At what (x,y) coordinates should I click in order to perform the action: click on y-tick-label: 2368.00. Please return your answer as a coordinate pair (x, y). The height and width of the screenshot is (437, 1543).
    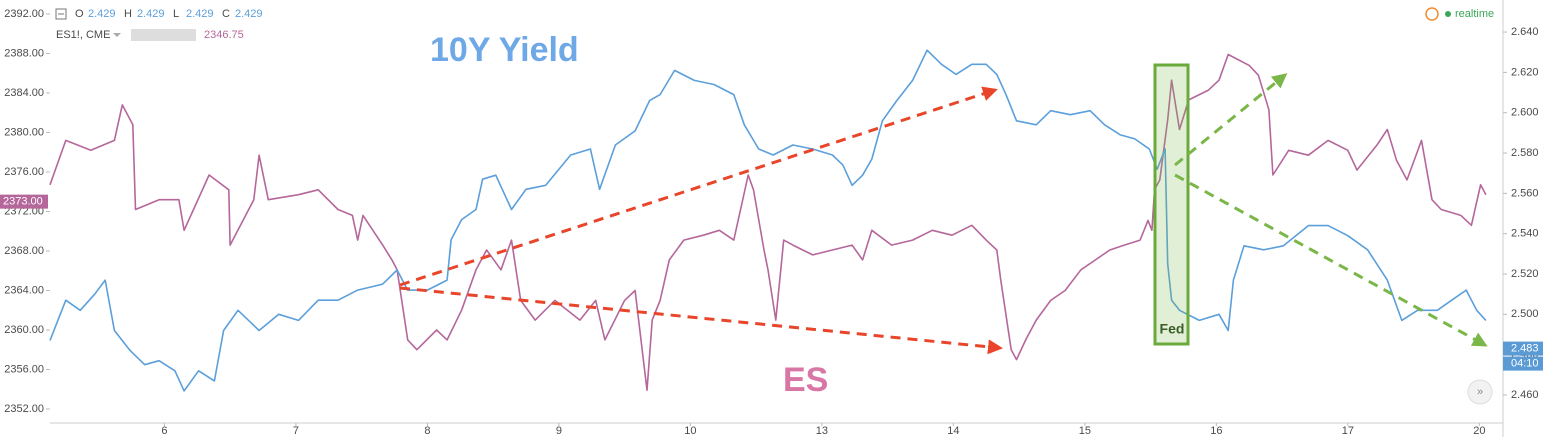
    Looking at the image, I should click on (24, 251).